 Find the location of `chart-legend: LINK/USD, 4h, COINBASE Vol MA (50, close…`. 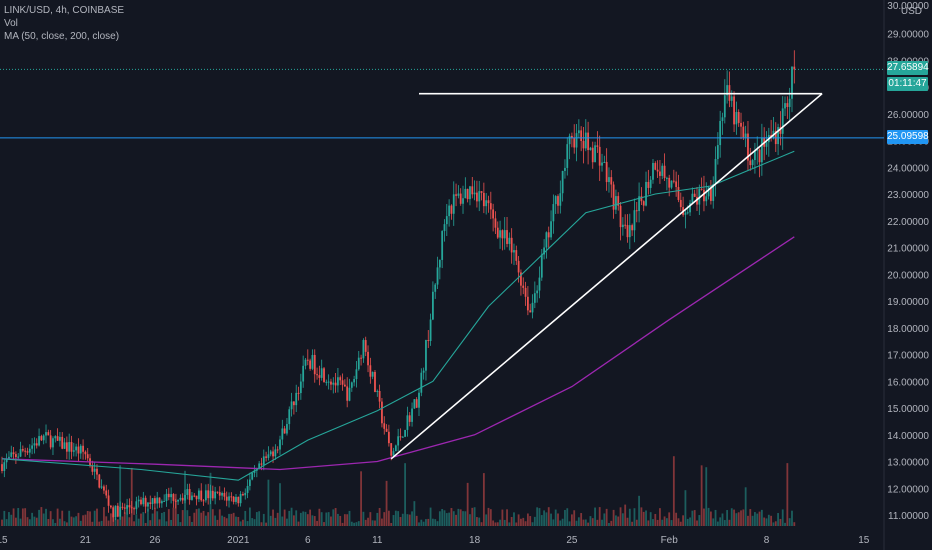

chart-legend: LINK/USD, 4h, COINBASE Vol MA (50, close… is located at coordinates (64, 23).